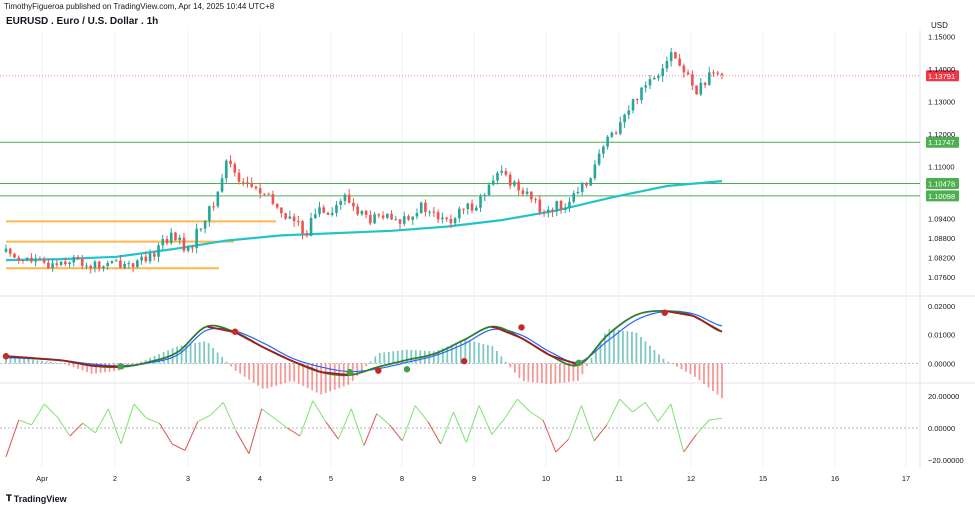 Image resolution: width=975 pixels, height=509 pixels. I want to click on symbol-title: EURUSD . Euro / U.S. Dollar . 1h, so click(82, 21).